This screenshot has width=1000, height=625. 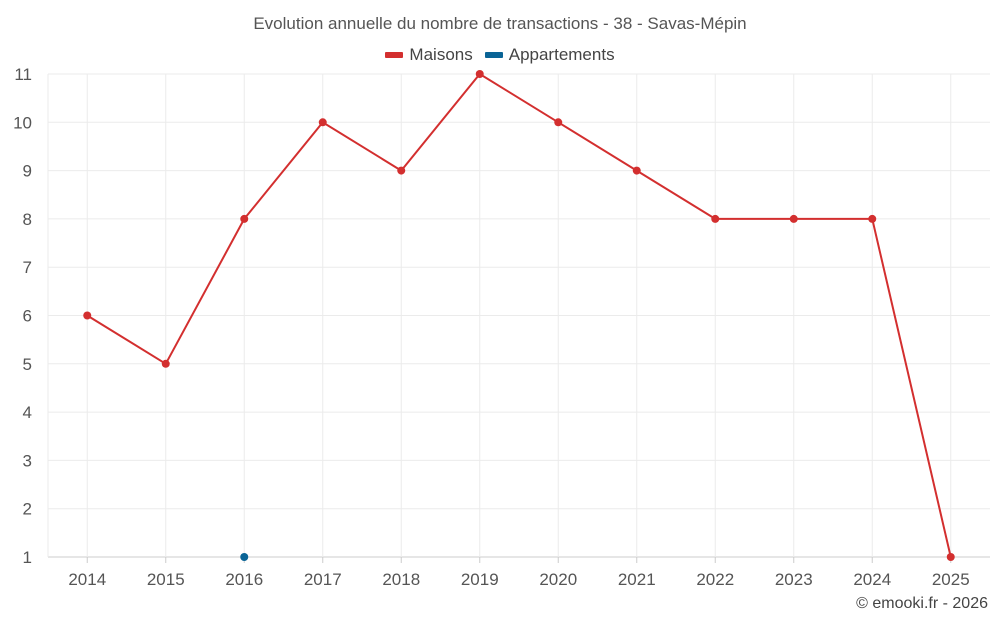 I want to click on x-tick-label: 2018, so click(x=401, y=579).